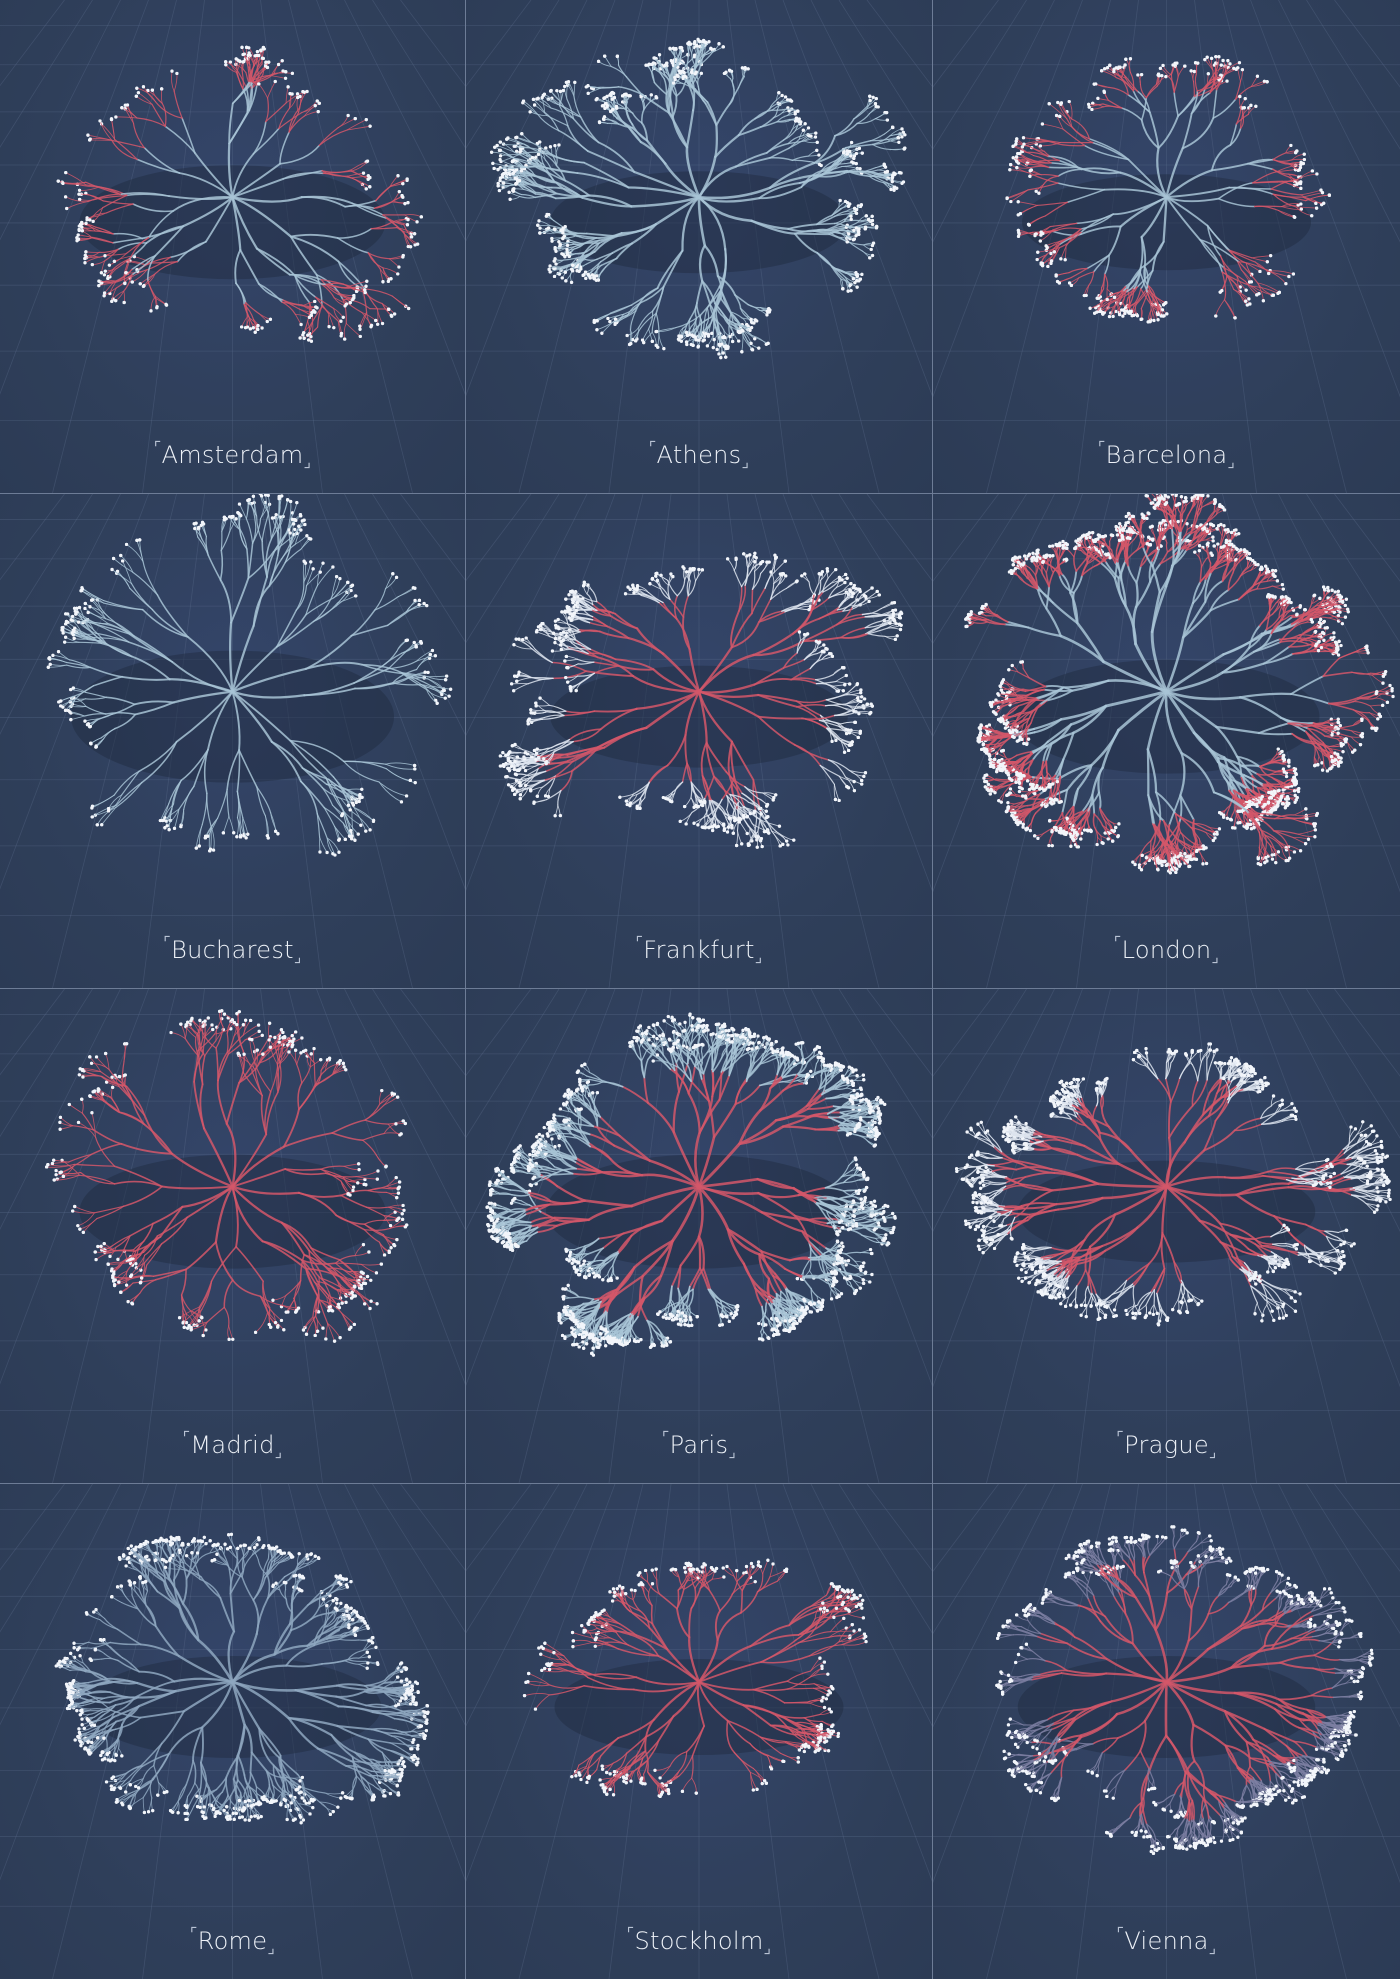 Image resolution: width=1400 pixels, height=1979 pixels. Describe the element at coordinates (232, 454) in the screenshot. I see `city-label: ⌜Amsterdam⌟` at that location.